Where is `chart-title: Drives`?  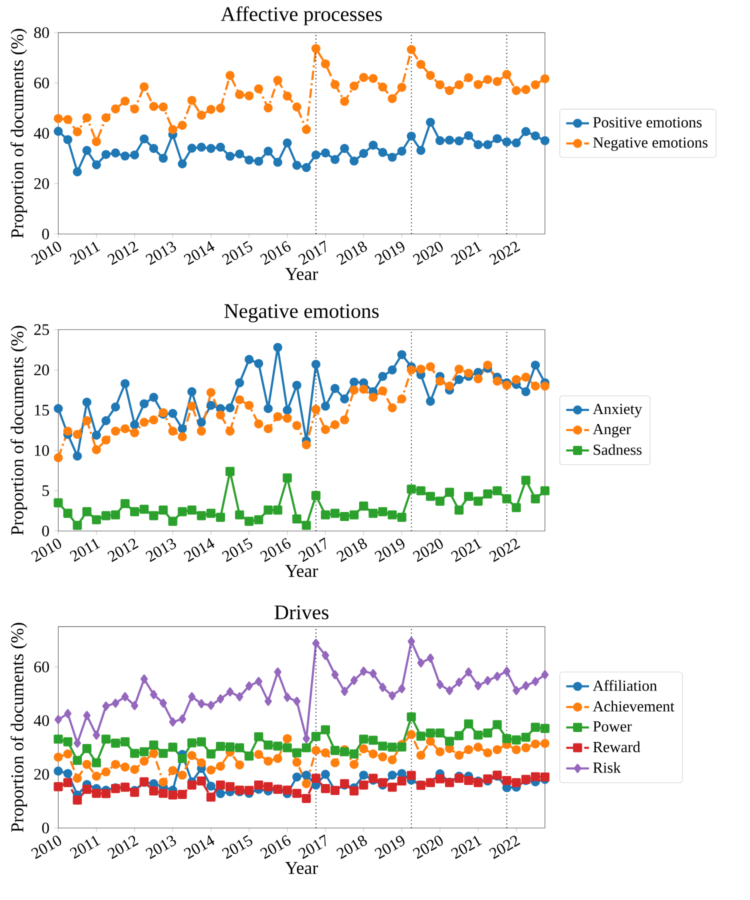 chart-title: Drives is located at coordinates (301, 612).